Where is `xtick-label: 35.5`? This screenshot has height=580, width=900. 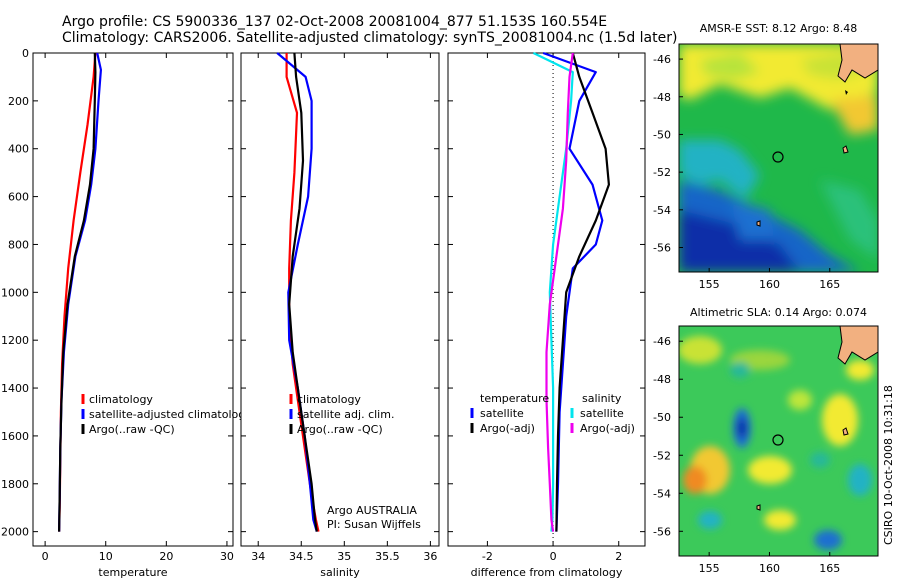
xtick-label: 35.5 is located at coordinates (387, 556).